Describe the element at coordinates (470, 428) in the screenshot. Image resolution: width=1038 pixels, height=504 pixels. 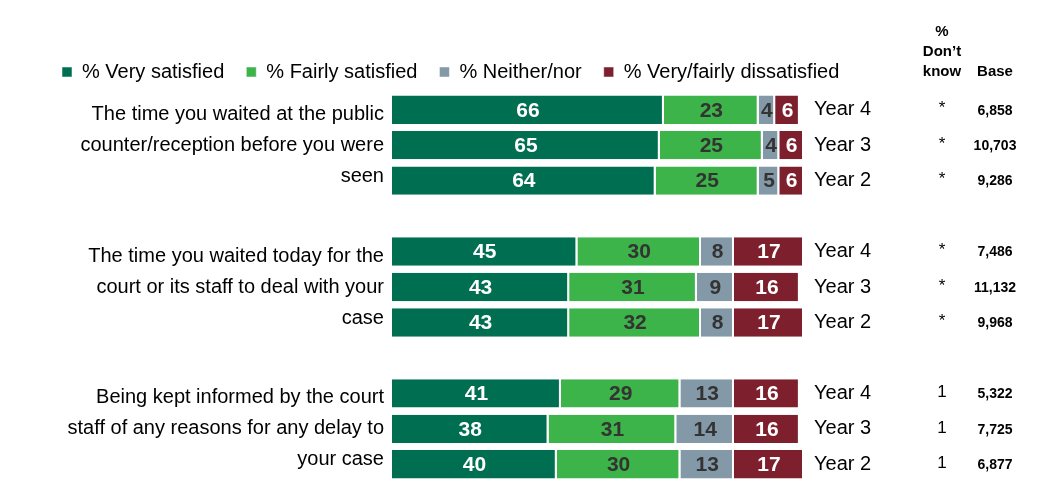
I see `data-label: 38` at that location.